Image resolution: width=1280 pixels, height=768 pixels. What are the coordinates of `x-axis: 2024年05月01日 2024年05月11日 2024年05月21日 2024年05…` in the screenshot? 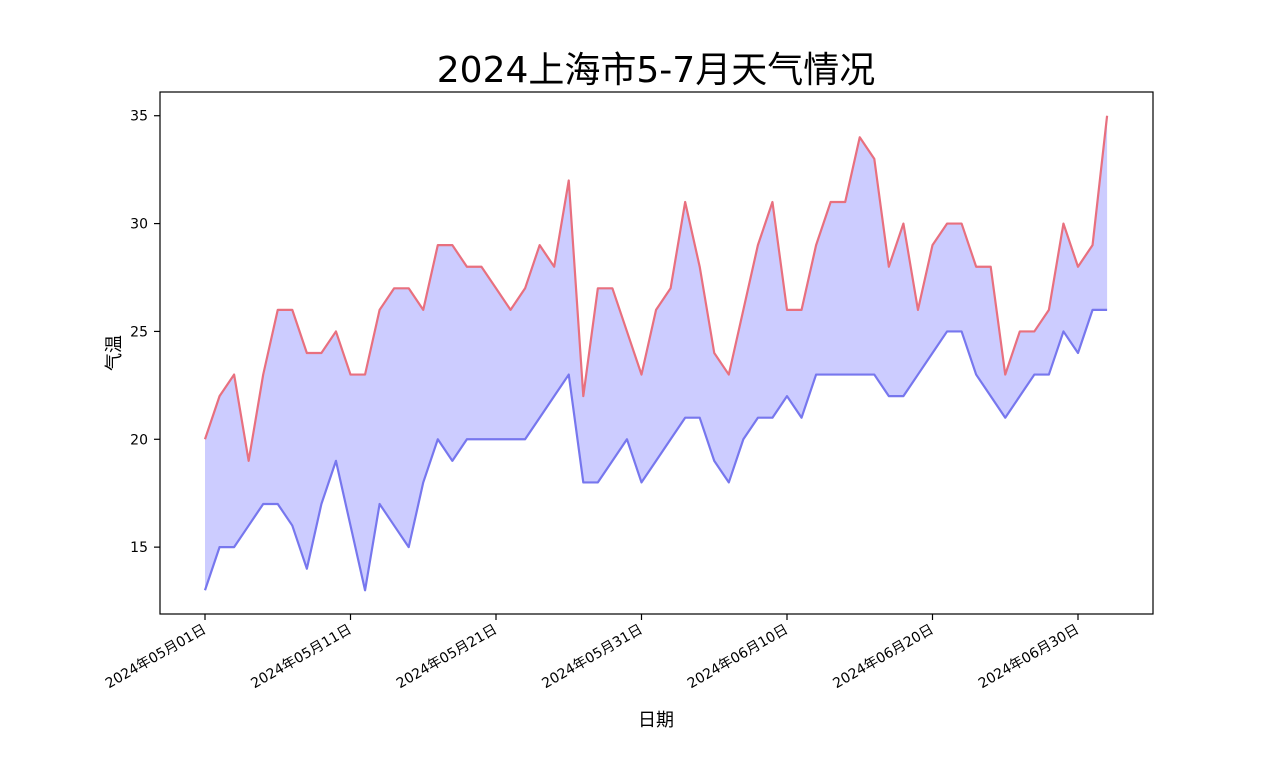 It's located at (592, 653).